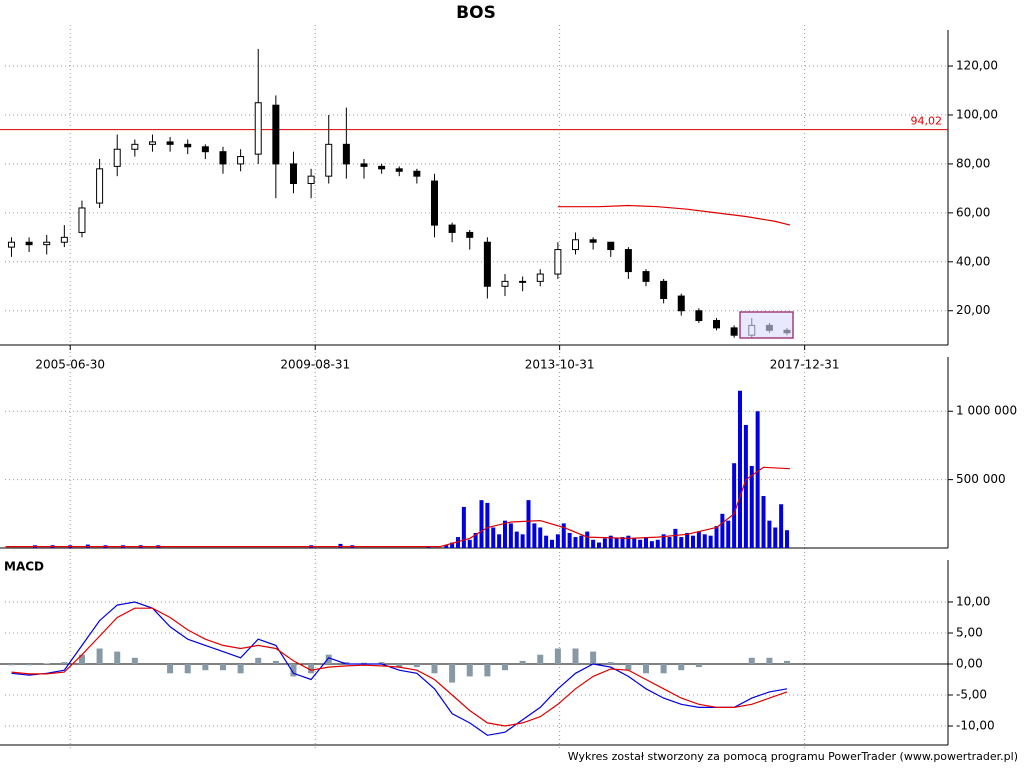 Image resolution: width=1024 pixels, height=768 pixels. I want to click on y-tick-label: 80,00, so click(973, 163).